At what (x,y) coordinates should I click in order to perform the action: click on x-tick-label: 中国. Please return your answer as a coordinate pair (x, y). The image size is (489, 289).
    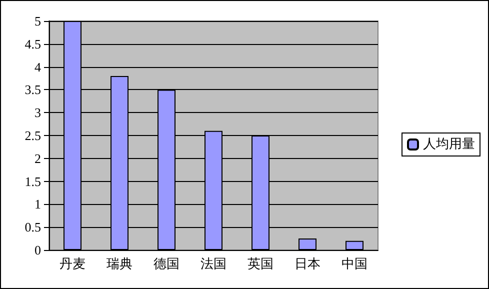
    Looking at the image, I should click on (355, 264).